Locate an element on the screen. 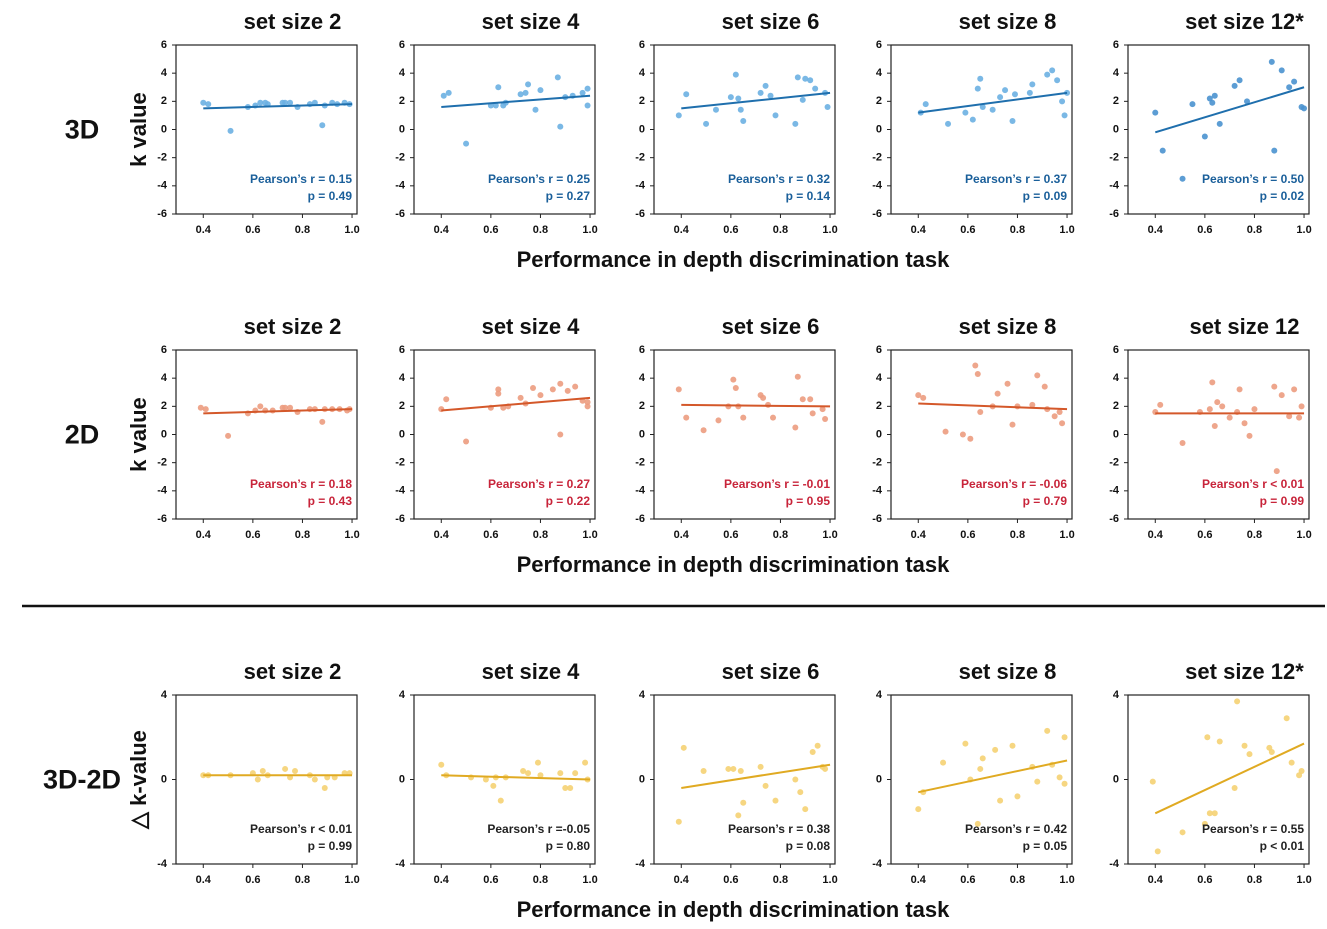 The width and height of the screenshot is (1327, 929). stat-annotation: p = 0.08 is located at coordinates (808, 846).